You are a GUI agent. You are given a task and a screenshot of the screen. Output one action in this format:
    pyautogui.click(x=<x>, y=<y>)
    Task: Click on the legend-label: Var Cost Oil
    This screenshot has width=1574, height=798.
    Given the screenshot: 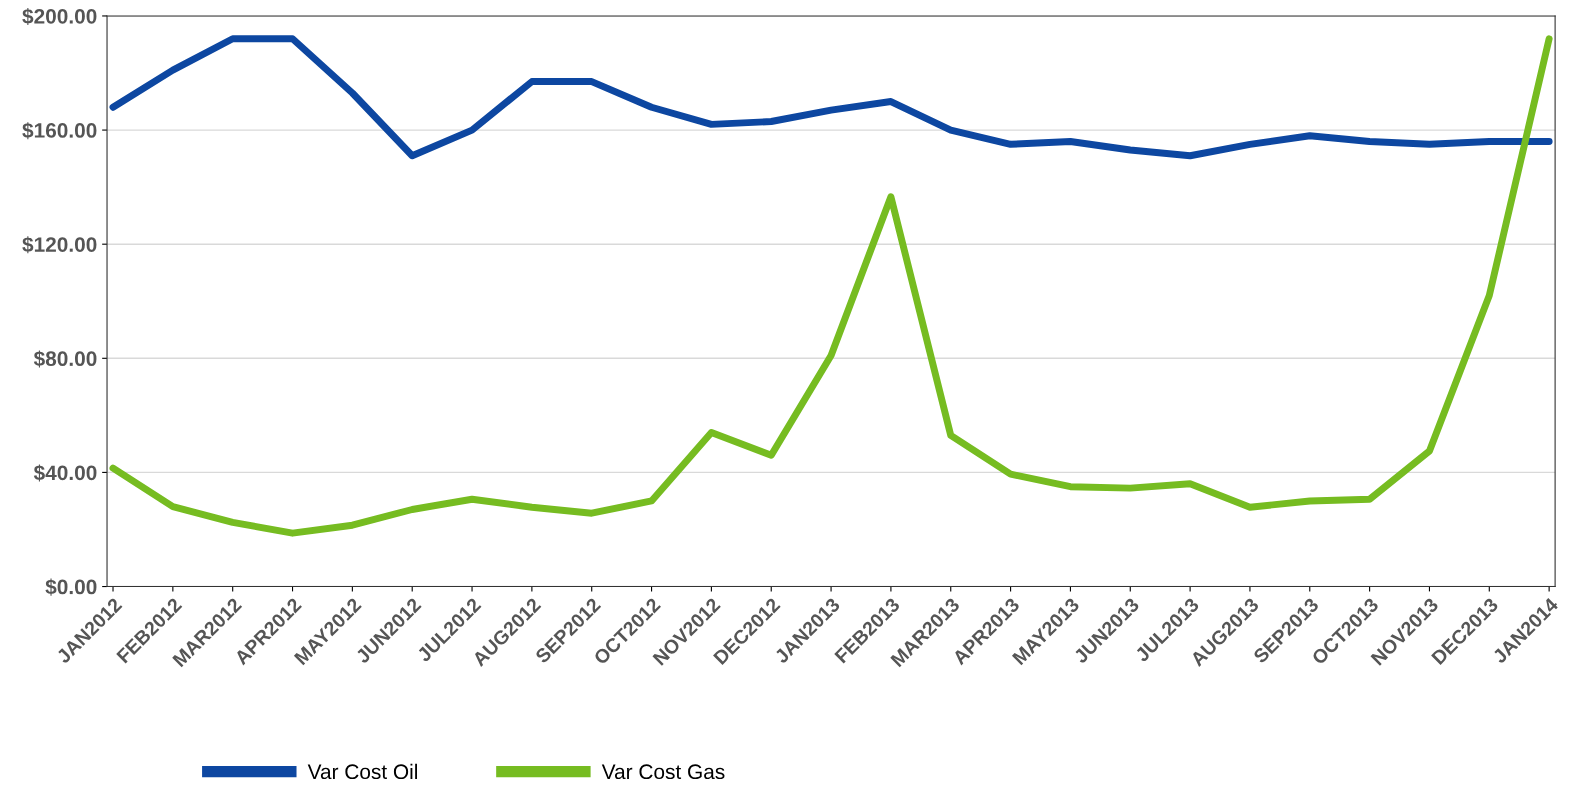 What is the action you would take?
    pyautogui.click(x=362, y=771)
    